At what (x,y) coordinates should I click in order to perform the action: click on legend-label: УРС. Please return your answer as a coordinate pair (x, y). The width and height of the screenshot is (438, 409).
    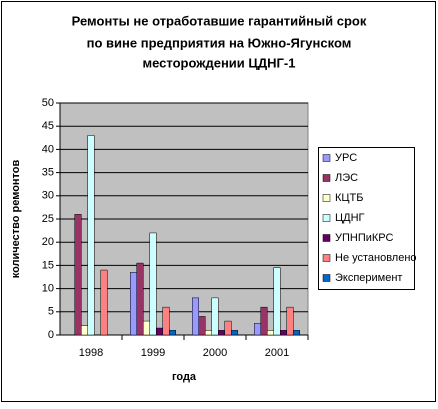
    Looking at the image, I should click on (346, 158).